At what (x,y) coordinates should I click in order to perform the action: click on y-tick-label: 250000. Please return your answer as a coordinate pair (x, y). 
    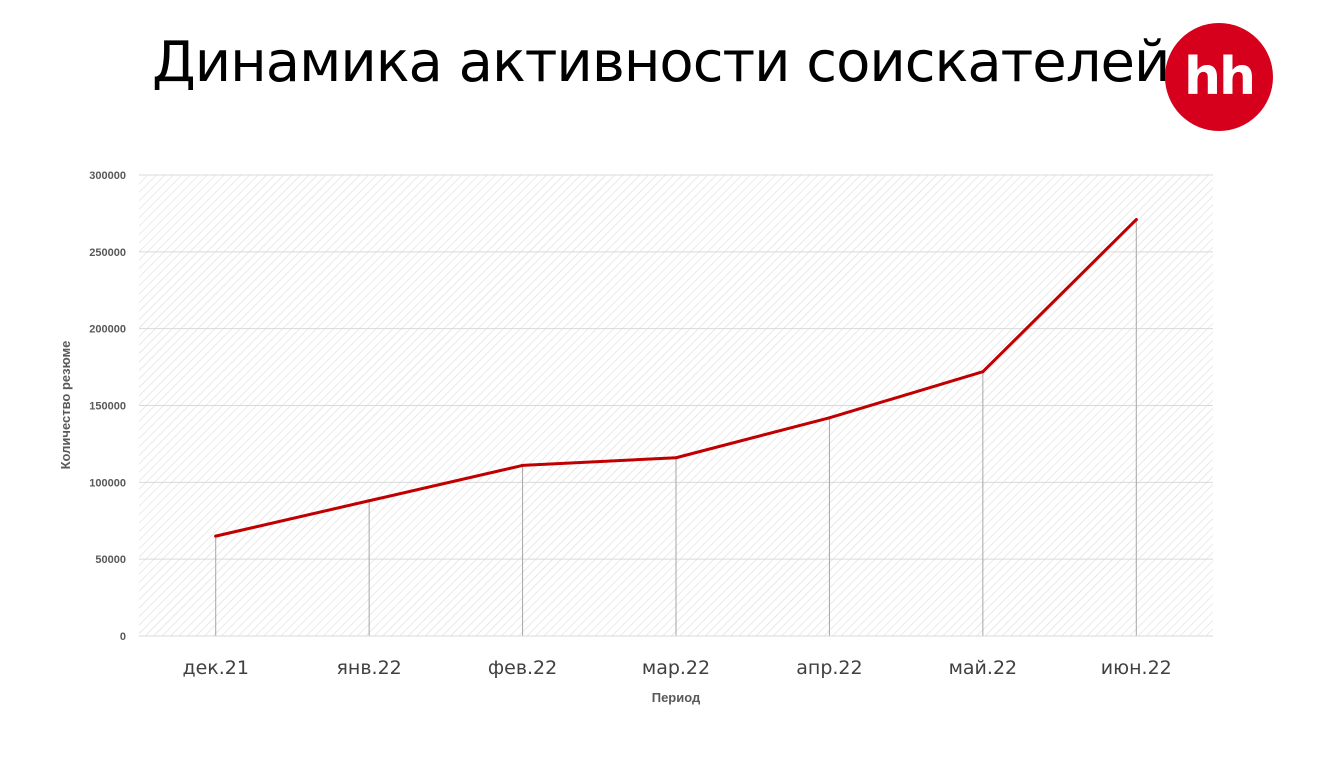
    Looking at the image, I should click on (107, 253).